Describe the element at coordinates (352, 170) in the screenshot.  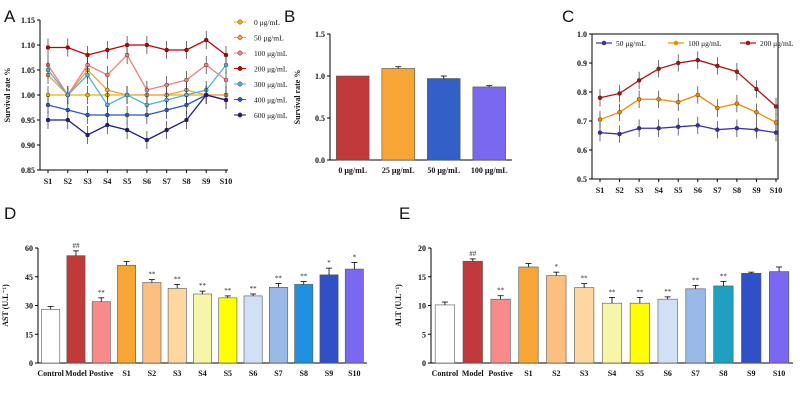
I see `b-x-tick-label: 0 μg/mL` at that location.